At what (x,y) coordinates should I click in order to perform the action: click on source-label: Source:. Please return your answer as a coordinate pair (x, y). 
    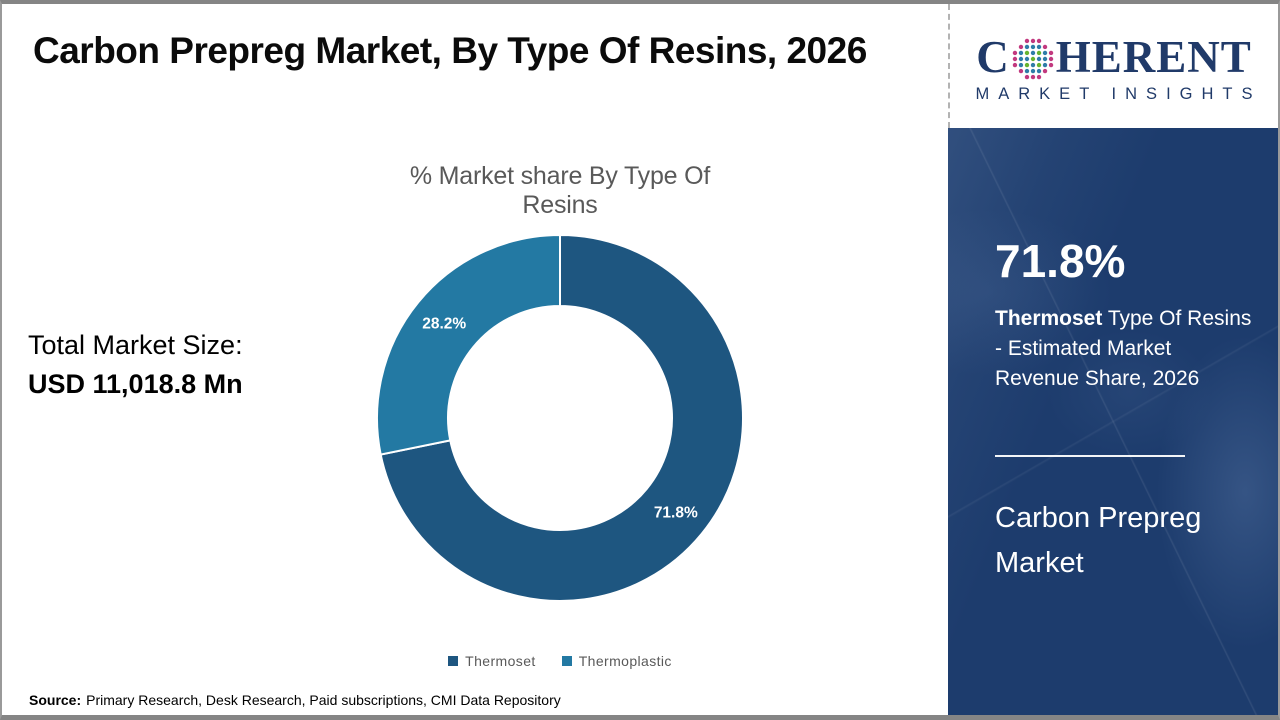
    Looking at the image, I should click on (55, 700).